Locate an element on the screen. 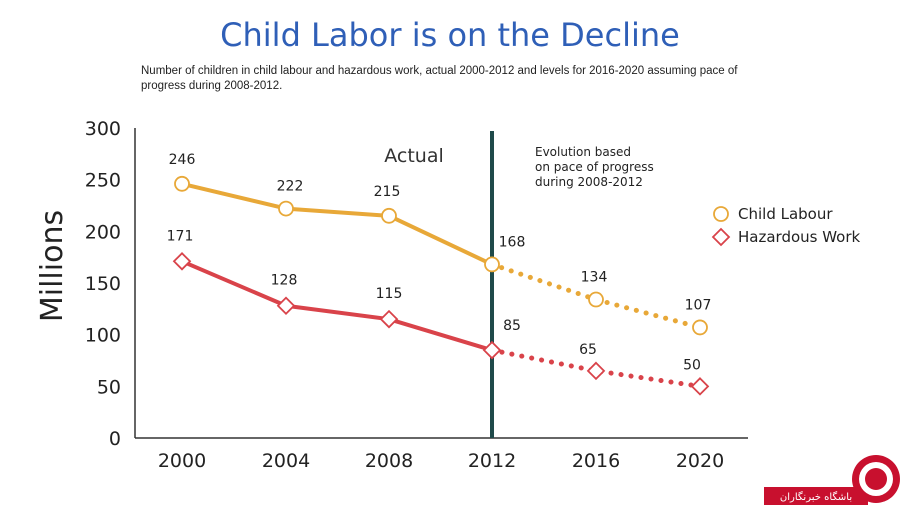 The image size is (900, 512). hazardous-work-line-actual is located at coordinates (337, 306).